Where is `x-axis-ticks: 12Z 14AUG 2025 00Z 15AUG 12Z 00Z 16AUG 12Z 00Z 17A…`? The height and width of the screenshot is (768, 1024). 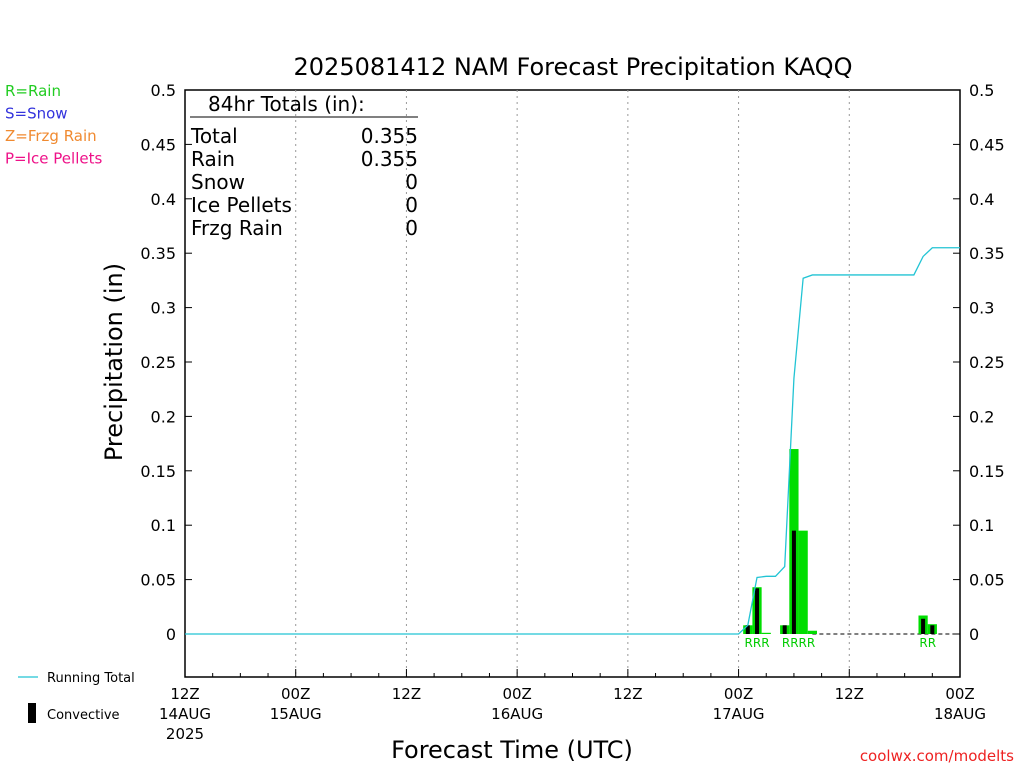 x-axis-ticks: 12Z 14AUG 2025 00Z 15AUG 12Z 00Z 16AUG 12Z 00Z 17A… is located at coordinates (572, 706).